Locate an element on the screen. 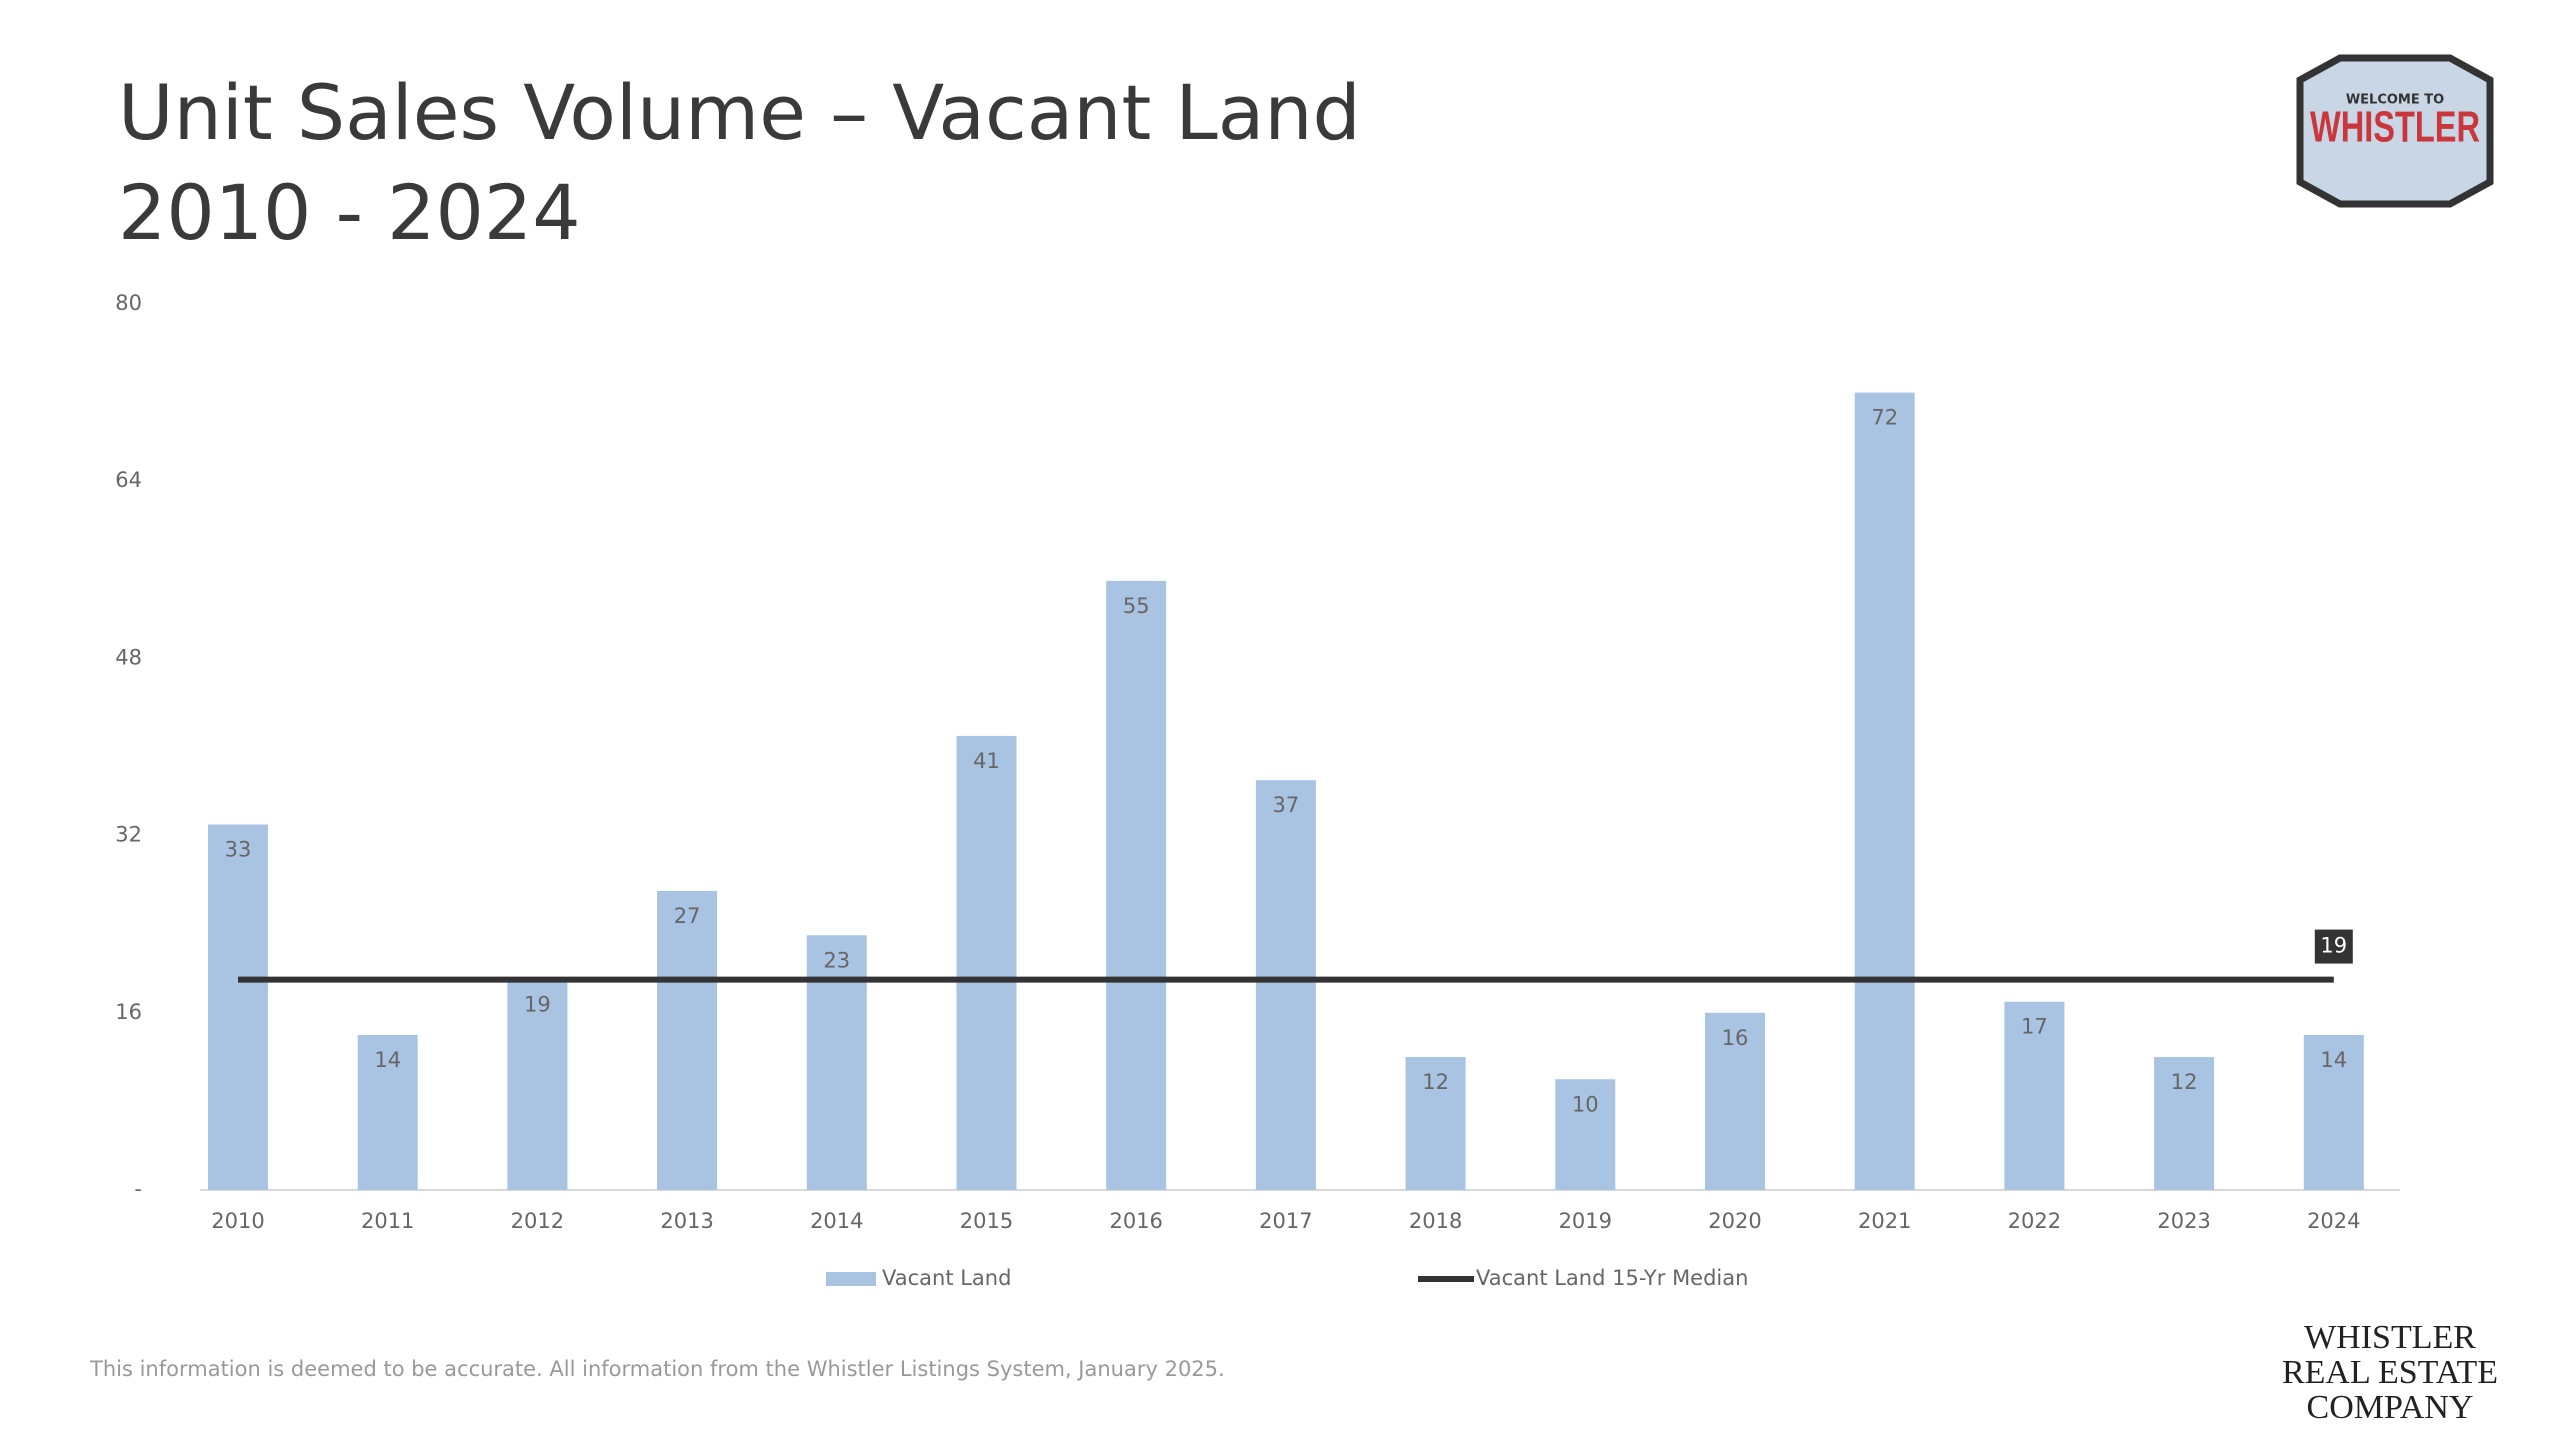 The height and width of the screenshot is (1444, 2560). logo-badge is located at coordinates (2395, 131).